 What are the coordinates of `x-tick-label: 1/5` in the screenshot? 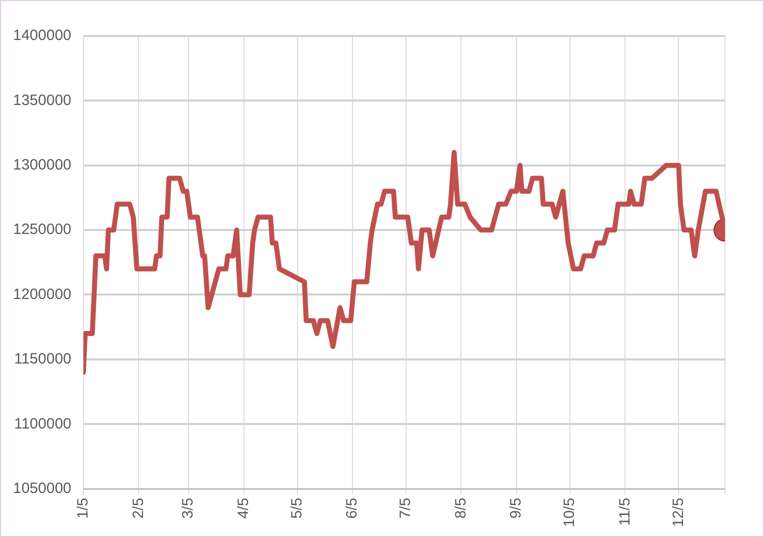 It's located at (83, 508).